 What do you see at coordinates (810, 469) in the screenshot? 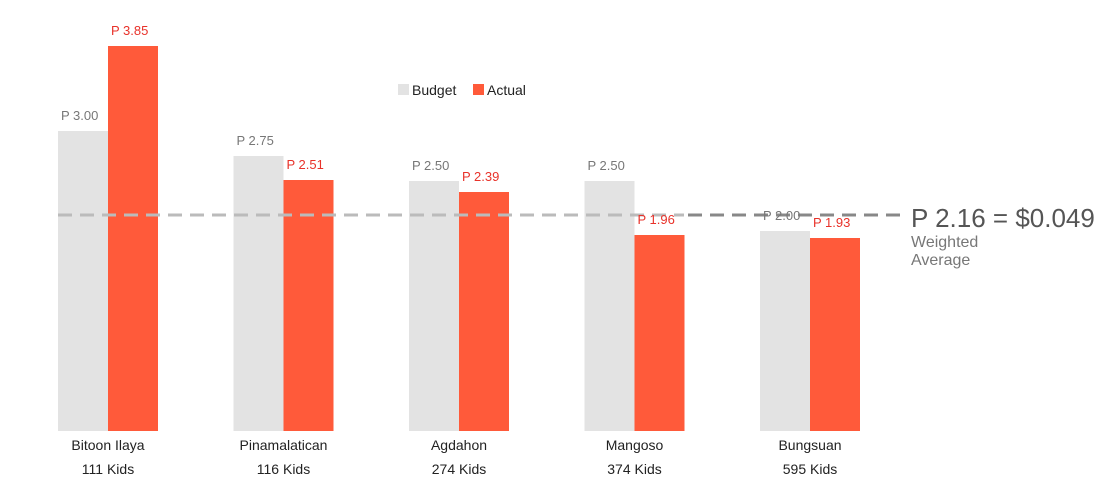
I see `category-sublabel-5: 595 Kids` at bounding box center [810, 469].